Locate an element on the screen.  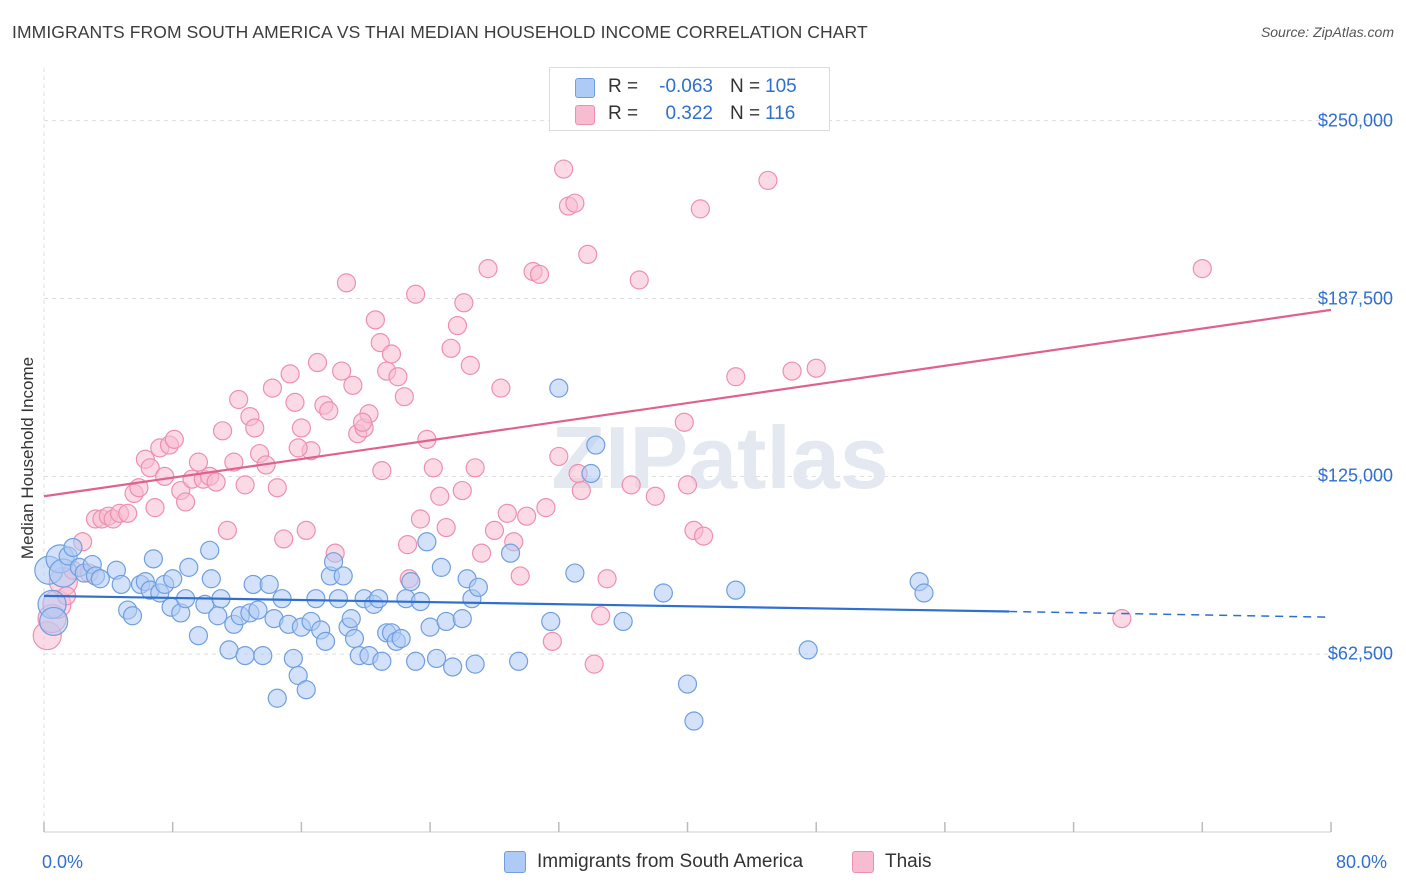
watermark: ZIPatlas is located at coordinates (719, 457).